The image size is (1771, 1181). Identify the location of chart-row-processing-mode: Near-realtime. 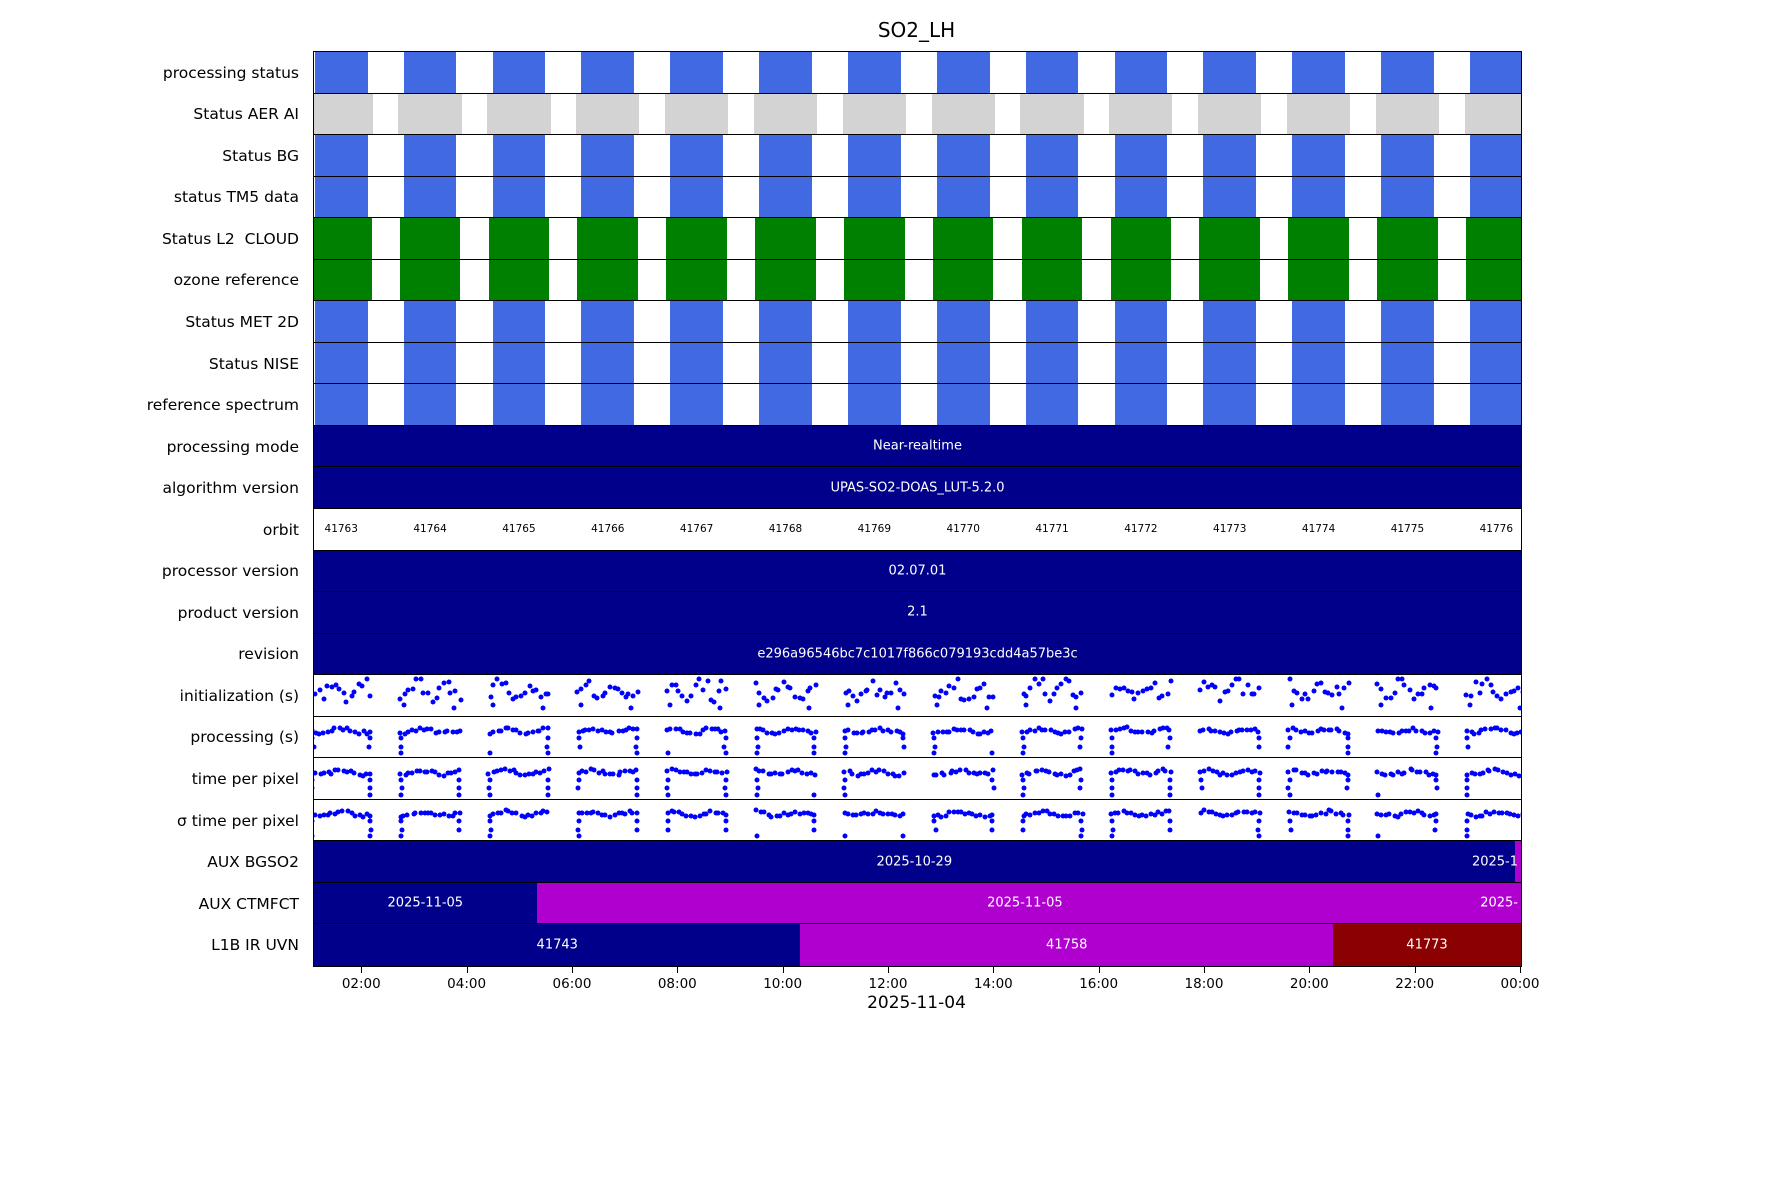
(917, 446).